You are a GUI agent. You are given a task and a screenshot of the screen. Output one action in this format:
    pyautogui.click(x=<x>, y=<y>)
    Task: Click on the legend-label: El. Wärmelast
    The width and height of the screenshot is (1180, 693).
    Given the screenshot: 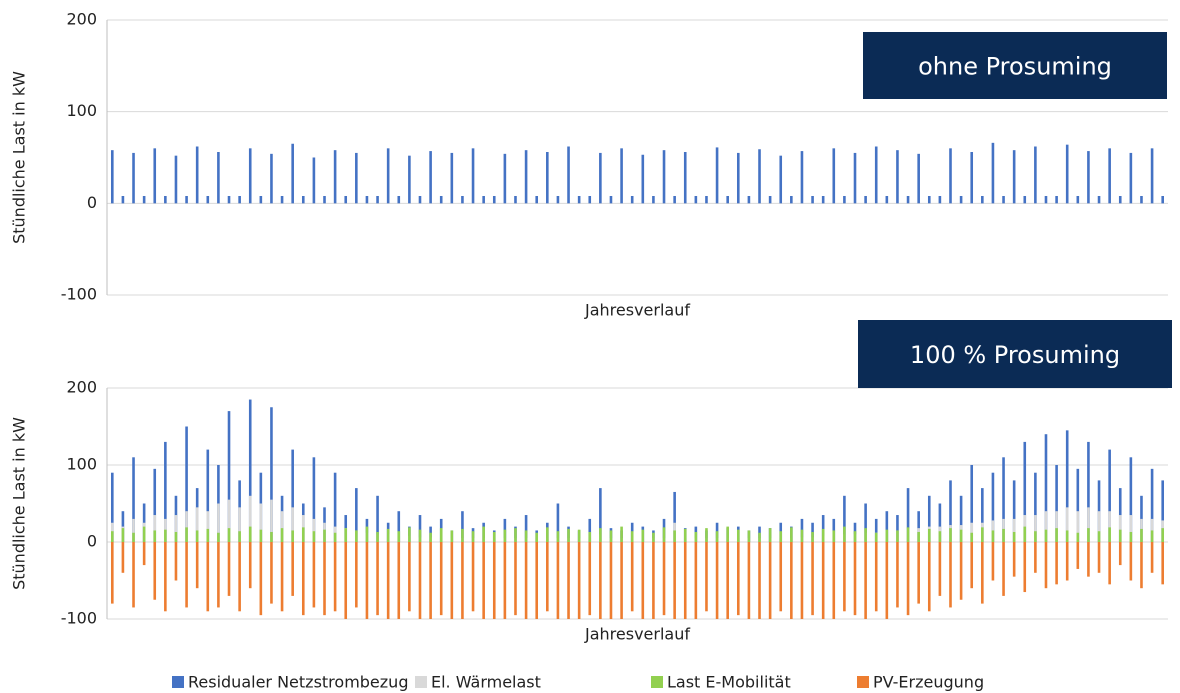 What is the action you would take?
    pyautogui.click(x=486, y=682)
    